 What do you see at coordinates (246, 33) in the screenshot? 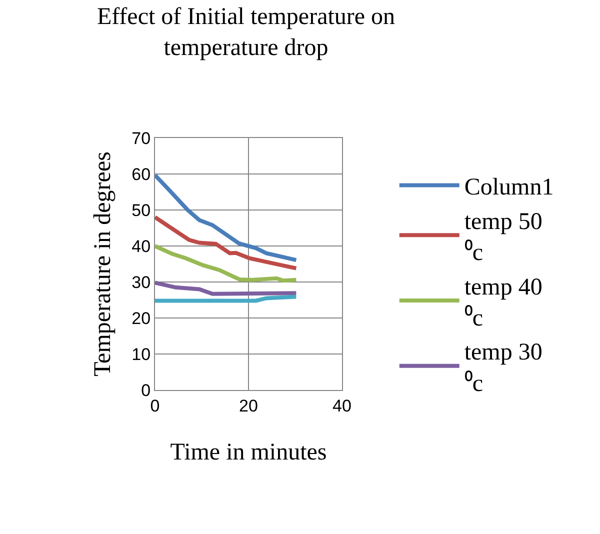
I see `chart-title: Effect of Initial temperature on temperature drop` at bounding box center [246, 33].